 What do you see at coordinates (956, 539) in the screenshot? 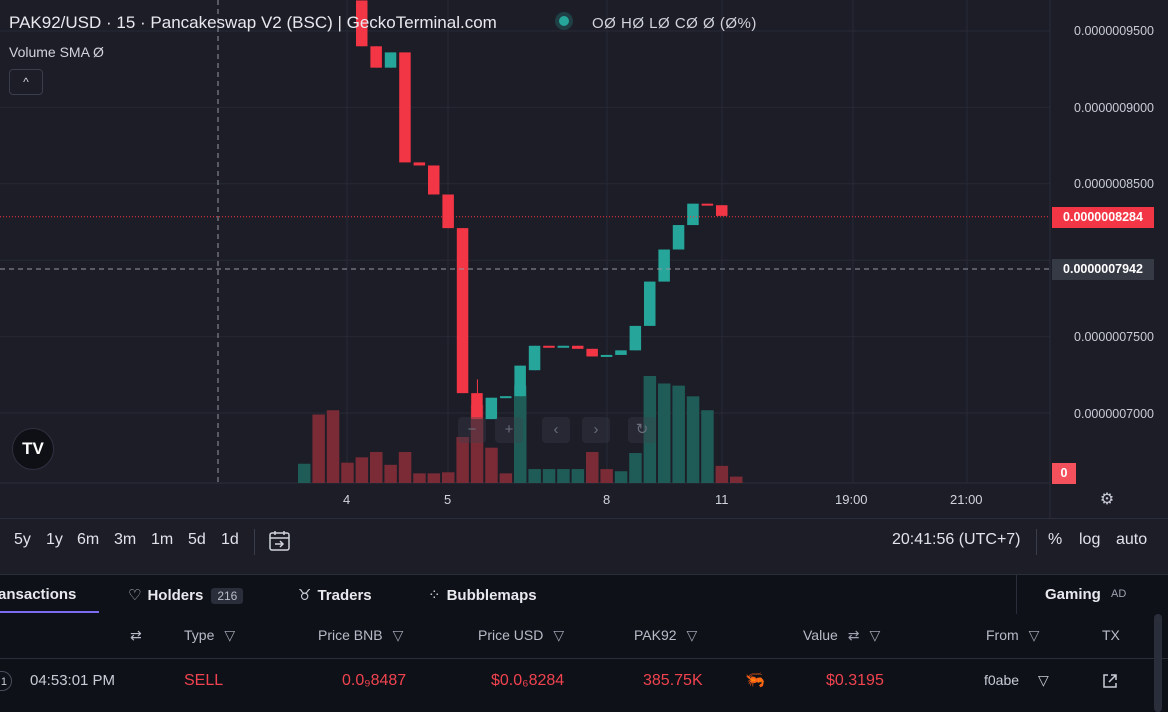
I see `clock-timezone: 20:41:56 (UTC+7)` at bounding box center [956, 539].